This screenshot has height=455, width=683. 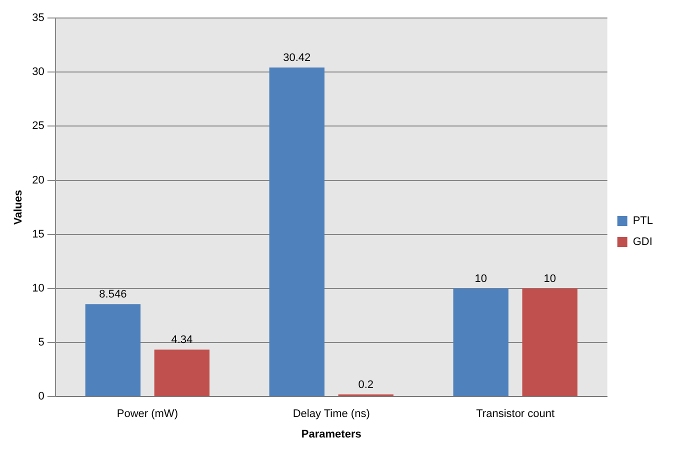 I want to click on x-tick-label: Delay Time (ns), so click(x=331, y=414).